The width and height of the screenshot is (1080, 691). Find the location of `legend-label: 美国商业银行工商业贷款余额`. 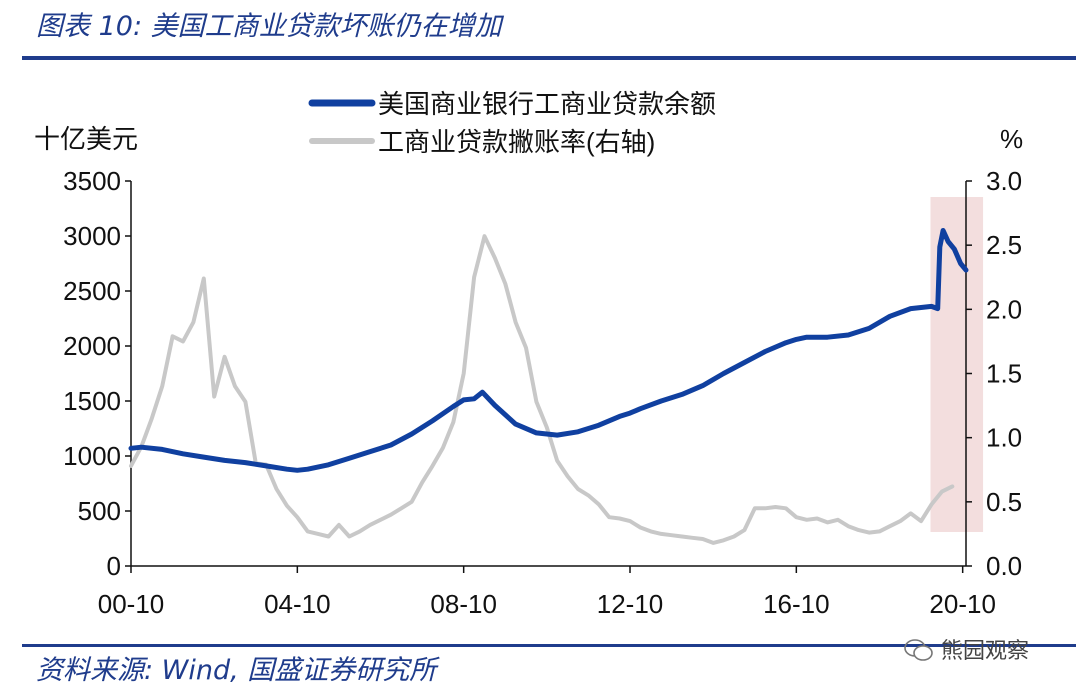

legend-label: 美国商业银行工商业贷款余额 is located at coordinates (547, 104).